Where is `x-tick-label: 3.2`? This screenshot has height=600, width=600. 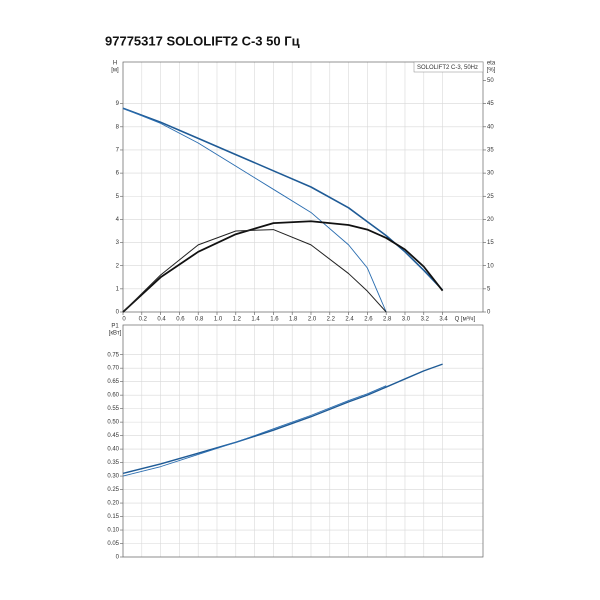
x-tick-label: 3.2 is located at coordinates (425, 320).